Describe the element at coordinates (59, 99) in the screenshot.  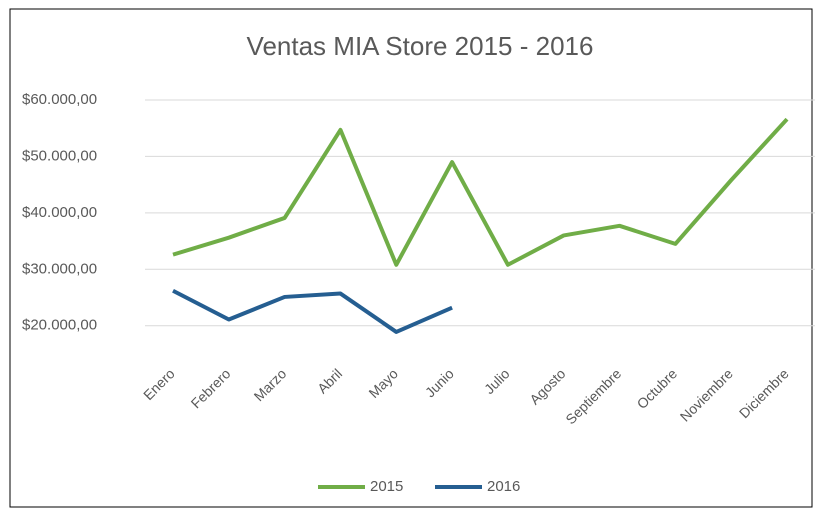
I see `y-tick-label: $60.000,00` at that location.